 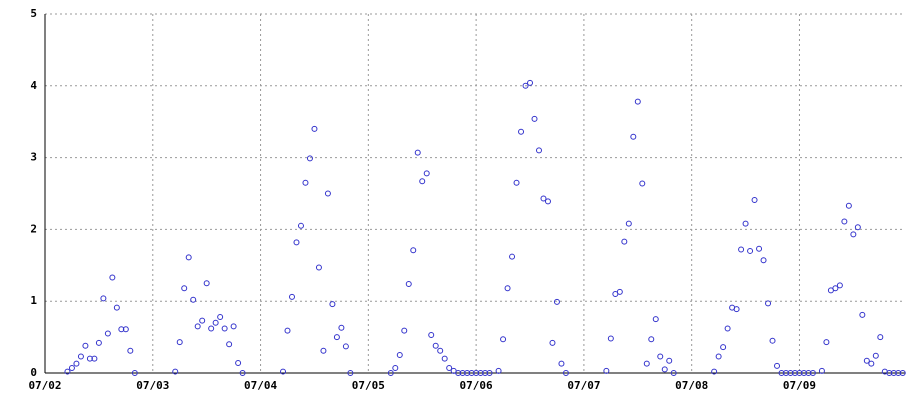 I want to click on y-tick-label: 5, so click(x=33, y=13).